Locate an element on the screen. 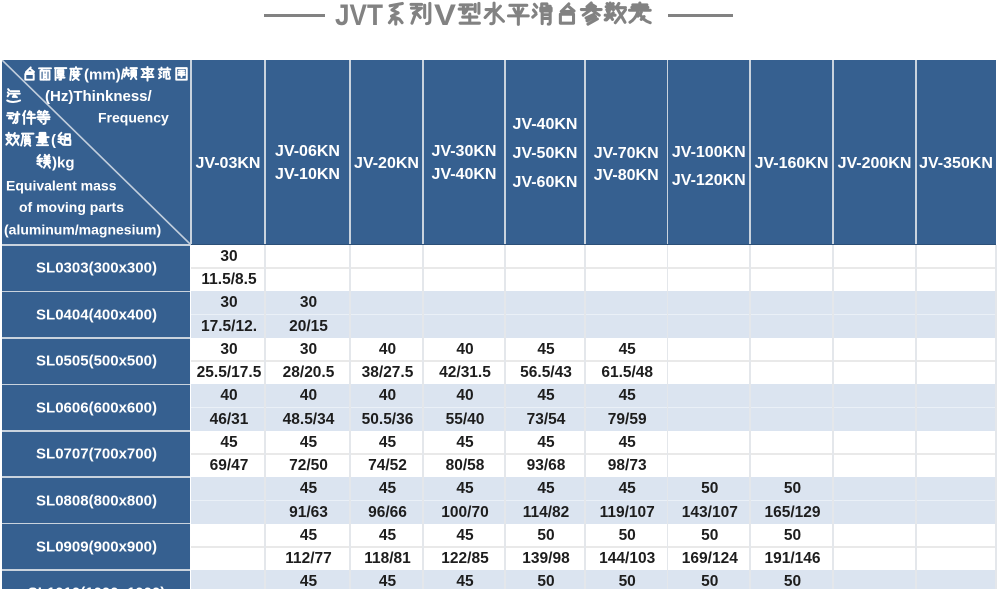 The height and width of the screenshot is (589, 1000). svg-text: (mm)/ is located at coordinates (105, 74).